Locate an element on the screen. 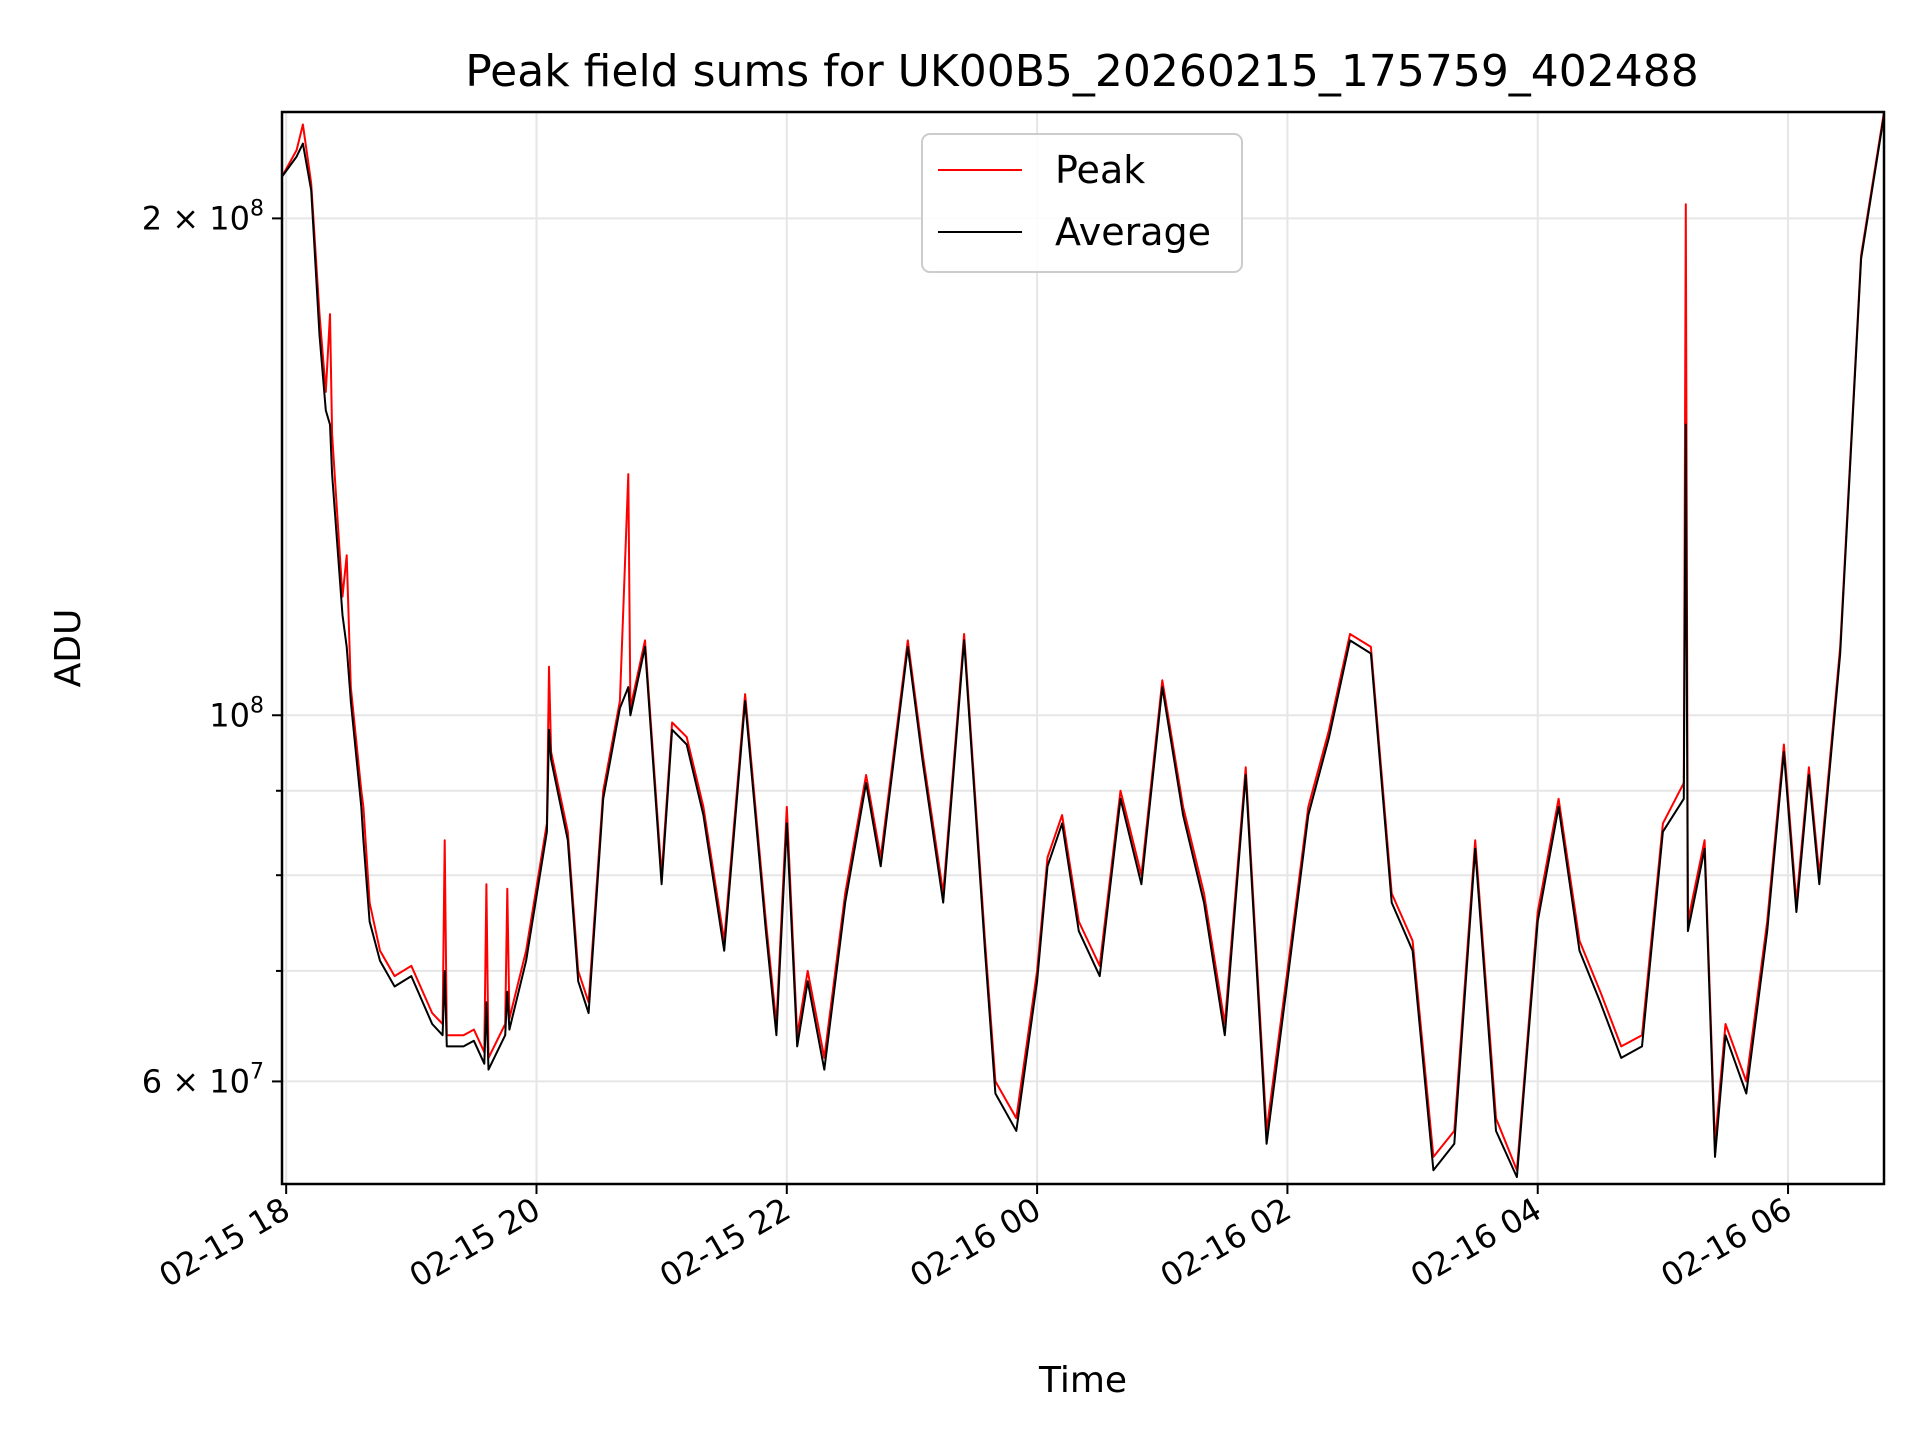  legend-box is located at coordinates (1082, 203).